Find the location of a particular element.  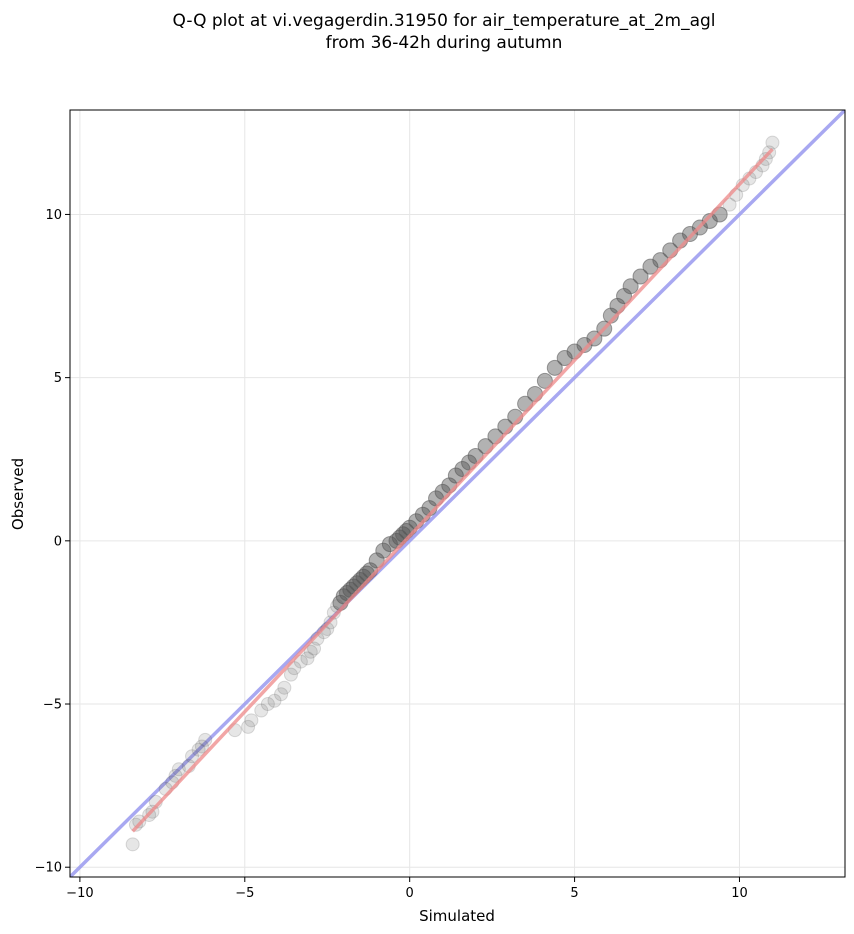

y-tick-label: 10 is located at coordinates (53, 215).